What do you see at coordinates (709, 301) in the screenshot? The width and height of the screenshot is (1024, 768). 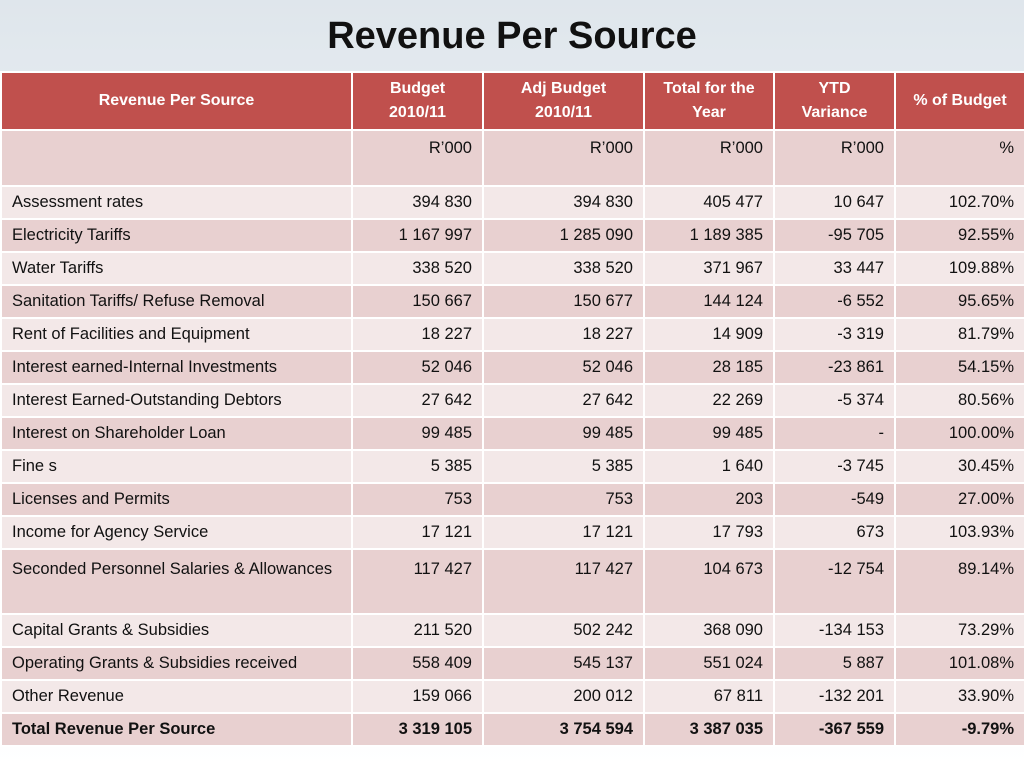 I see `row-value: 144 124` at bounding box center [709, 301].